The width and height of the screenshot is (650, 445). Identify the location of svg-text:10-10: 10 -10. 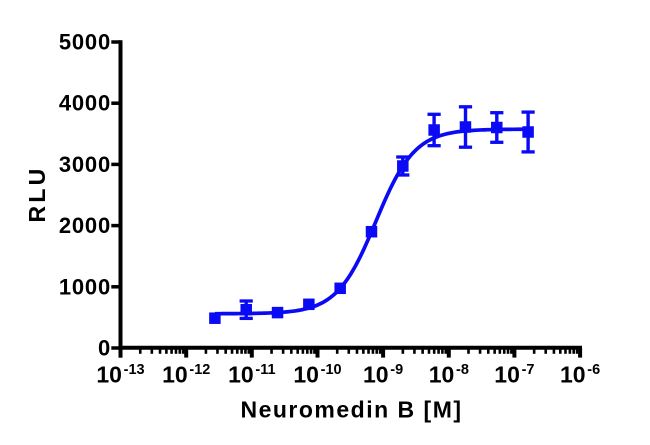
(317, 375).